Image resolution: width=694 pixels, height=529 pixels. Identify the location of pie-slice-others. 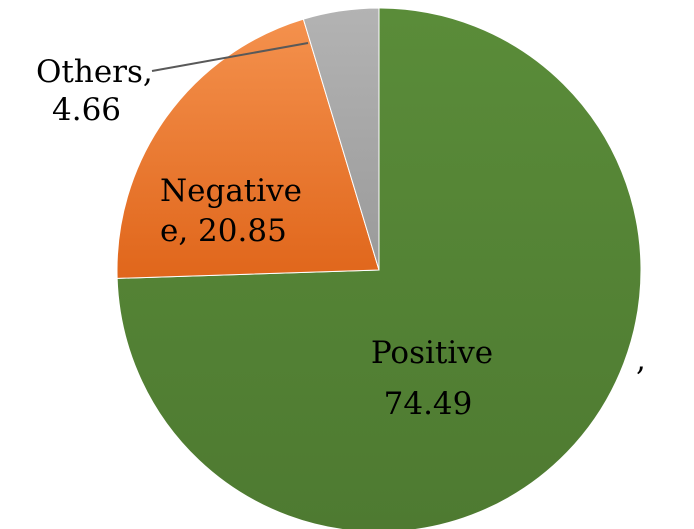
(341, 139).